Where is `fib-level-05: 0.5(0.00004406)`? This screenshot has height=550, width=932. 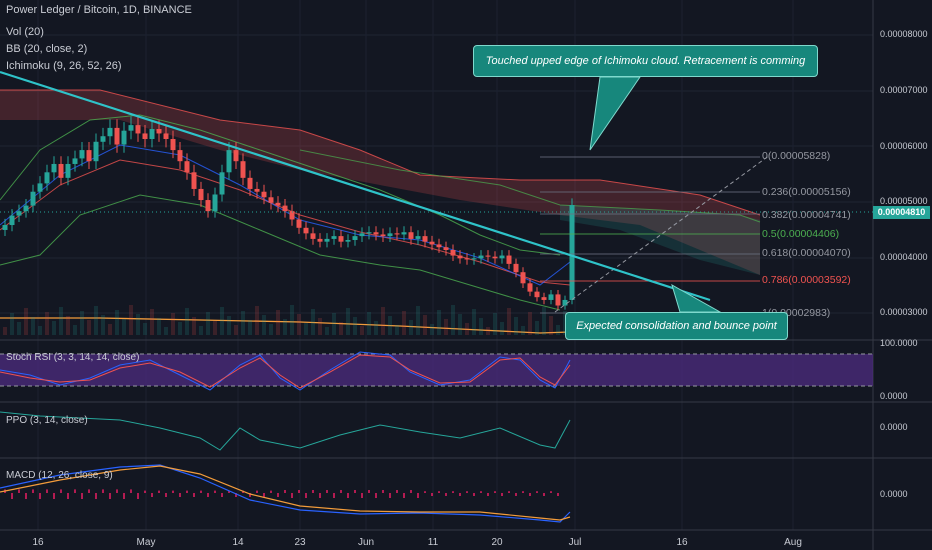 fib-level-05: 0.5(0.00004406) is located at coordinates (801, 234).